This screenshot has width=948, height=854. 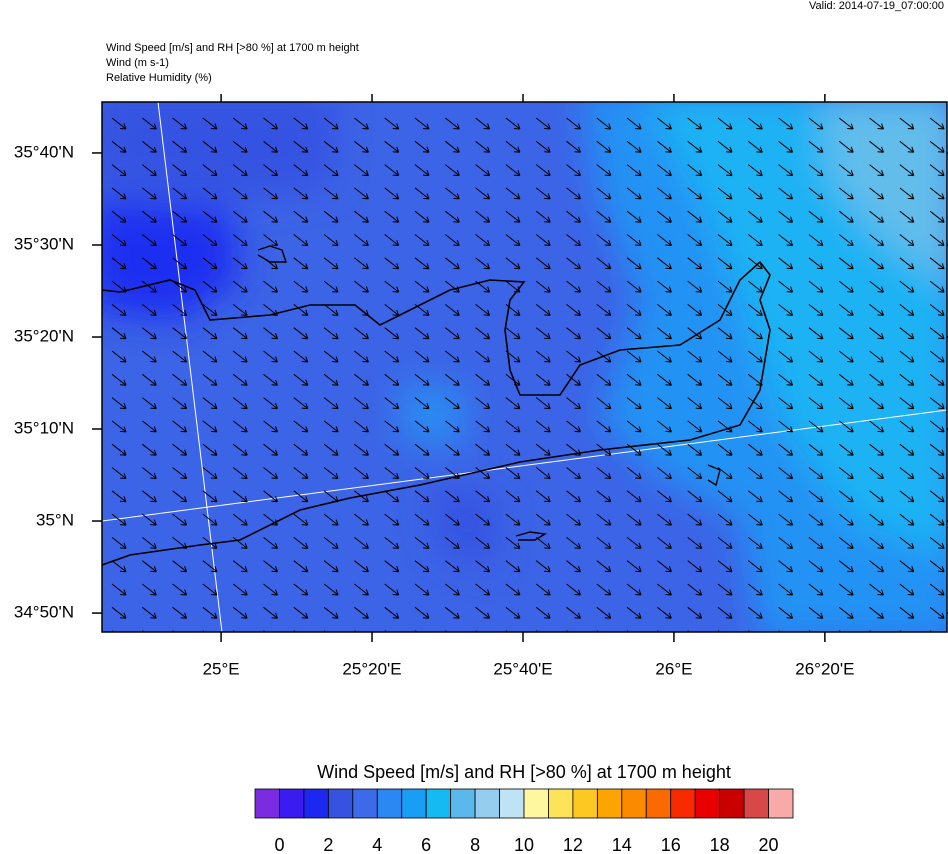 What do you see at coordinates (44, 427) in the screenshot?
I see `y-tick-label: 35°10'N` at bounding box center [44, 427].